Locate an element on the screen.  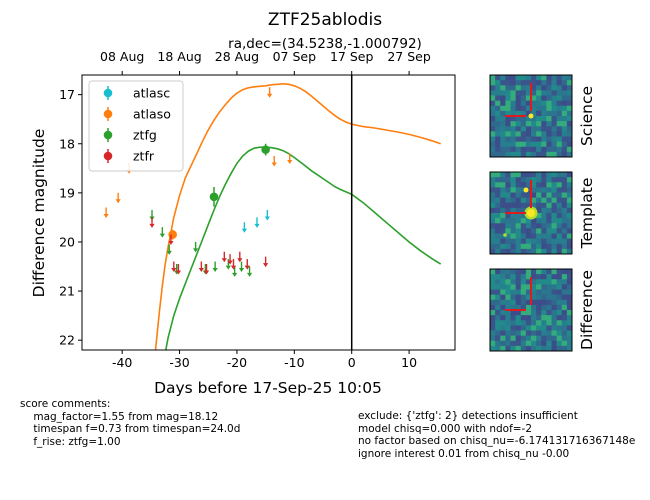
detection-ztfg is located at coordinates (214, 196).